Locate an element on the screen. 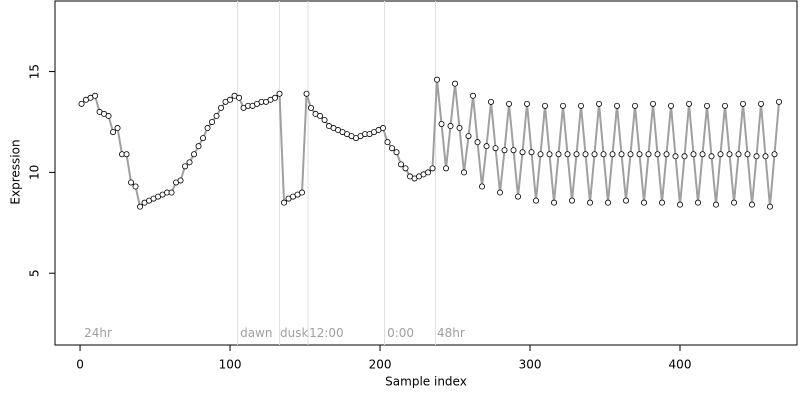  y-tick-label: 15 is located at coordinates (35, 71).